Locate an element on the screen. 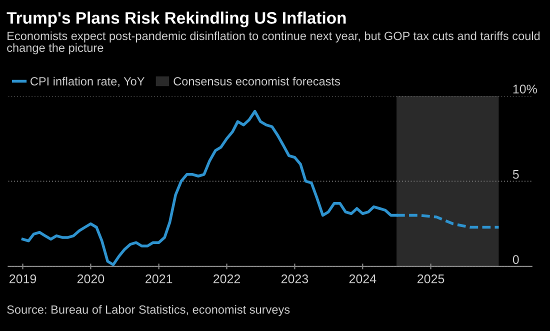 The height and width of the screenshot is (331, 550). x-tick-label: 2025 is located at coordinates (431, 279).